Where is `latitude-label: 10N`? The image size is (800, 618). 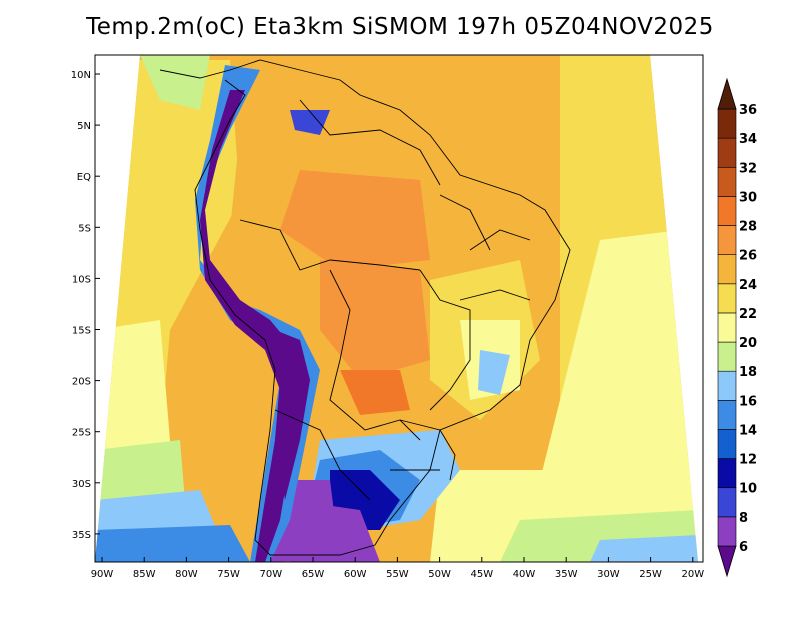
latitude-label: 10N is located at coordinates (81, 75).